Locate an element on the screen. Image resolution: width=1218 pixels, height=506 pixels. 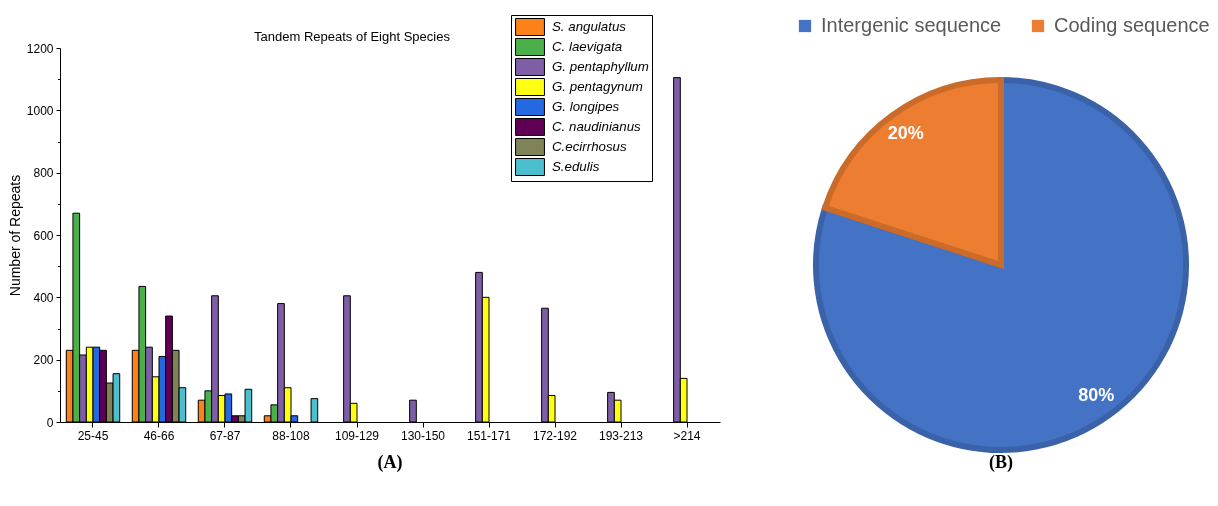
text: (B) is located at coordinates (1001, 462).